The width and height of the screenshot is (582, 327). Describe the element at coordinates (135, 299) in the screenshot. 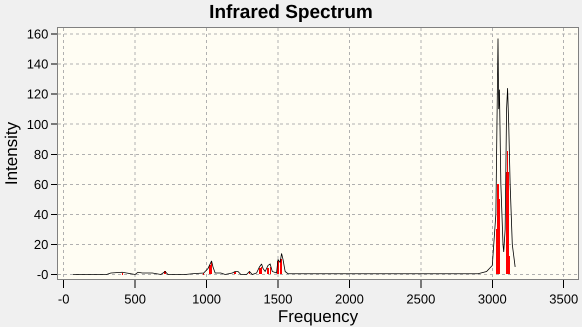

I see `x-tick-label: 500` at that location.